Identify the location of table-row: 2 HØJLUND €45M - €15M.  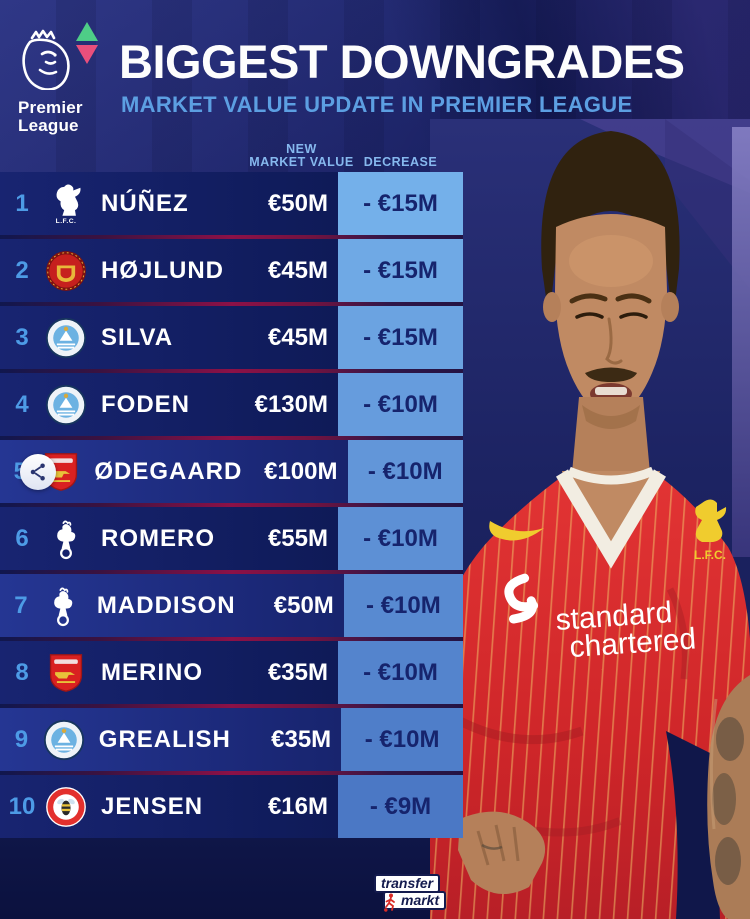
(231, 270).